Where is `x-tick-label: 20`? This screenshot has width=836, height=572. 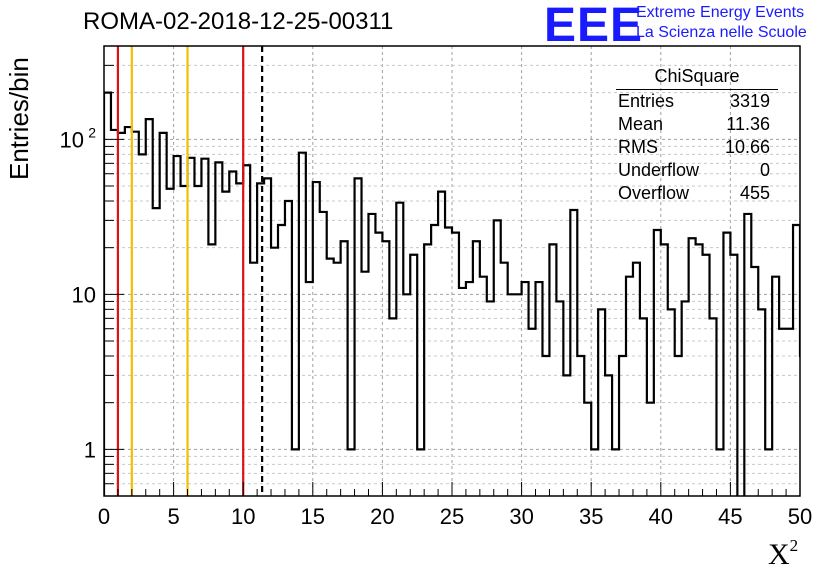 x-tick-label: 20 is located at coordinates (382, 516).